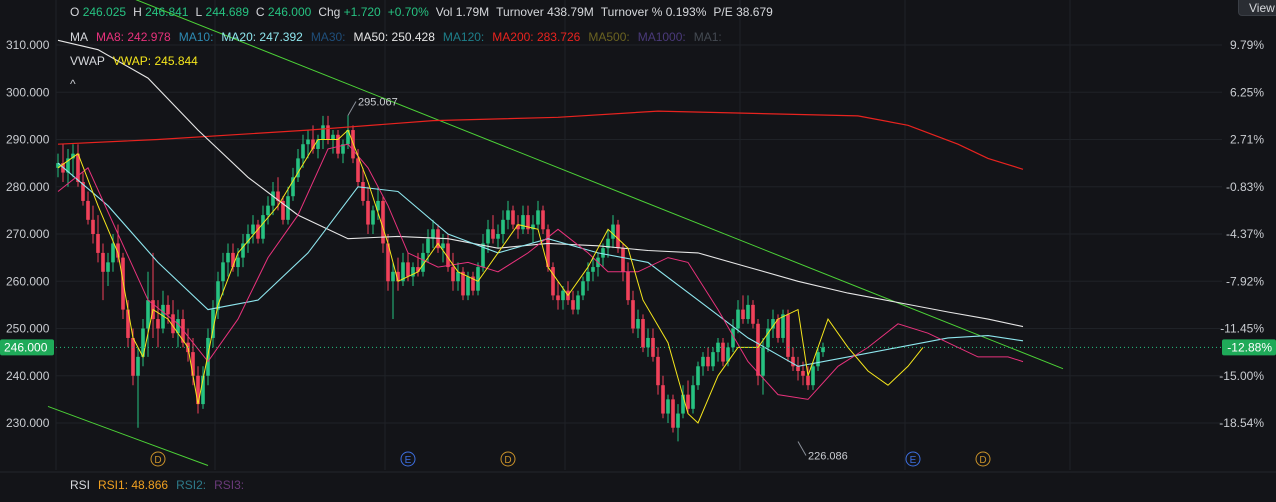  What do you see at coordinates (191, 485) in the screenshot?
I see `rsi-legend-item: RSI2:` at bounding box center [191, 485].